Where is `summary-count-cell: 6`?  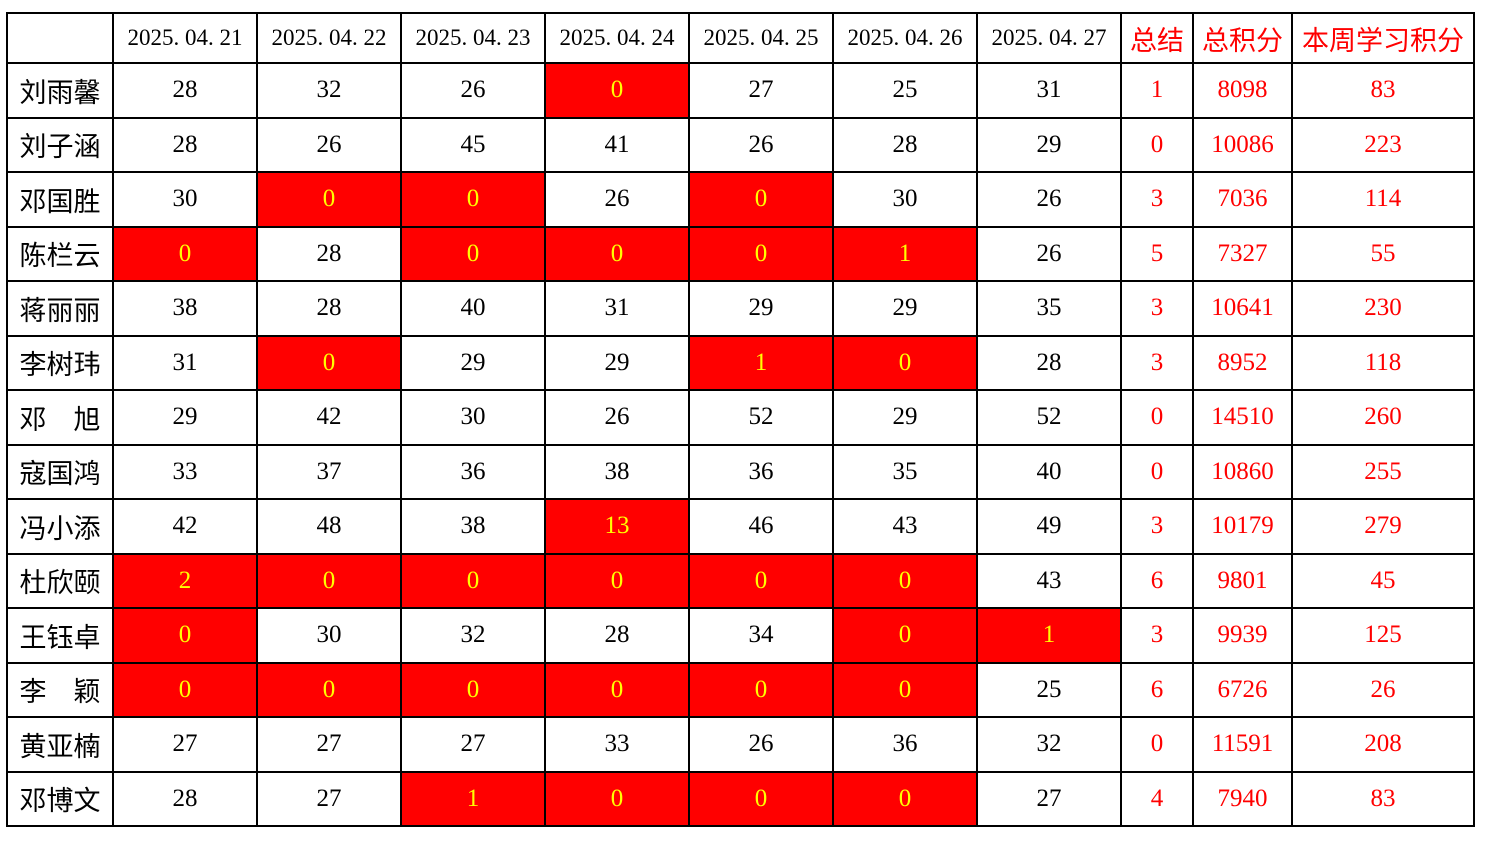 summary-count-cell: 6 is located at coordinates (1157, 689).